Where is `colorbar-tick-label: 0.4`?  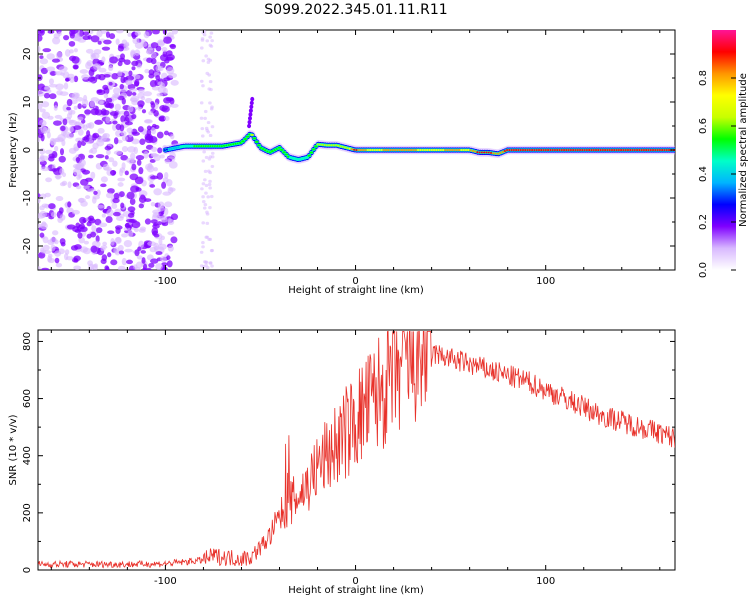 colorbar-tick-label: 0.4 is located at coordinates (703, 174).